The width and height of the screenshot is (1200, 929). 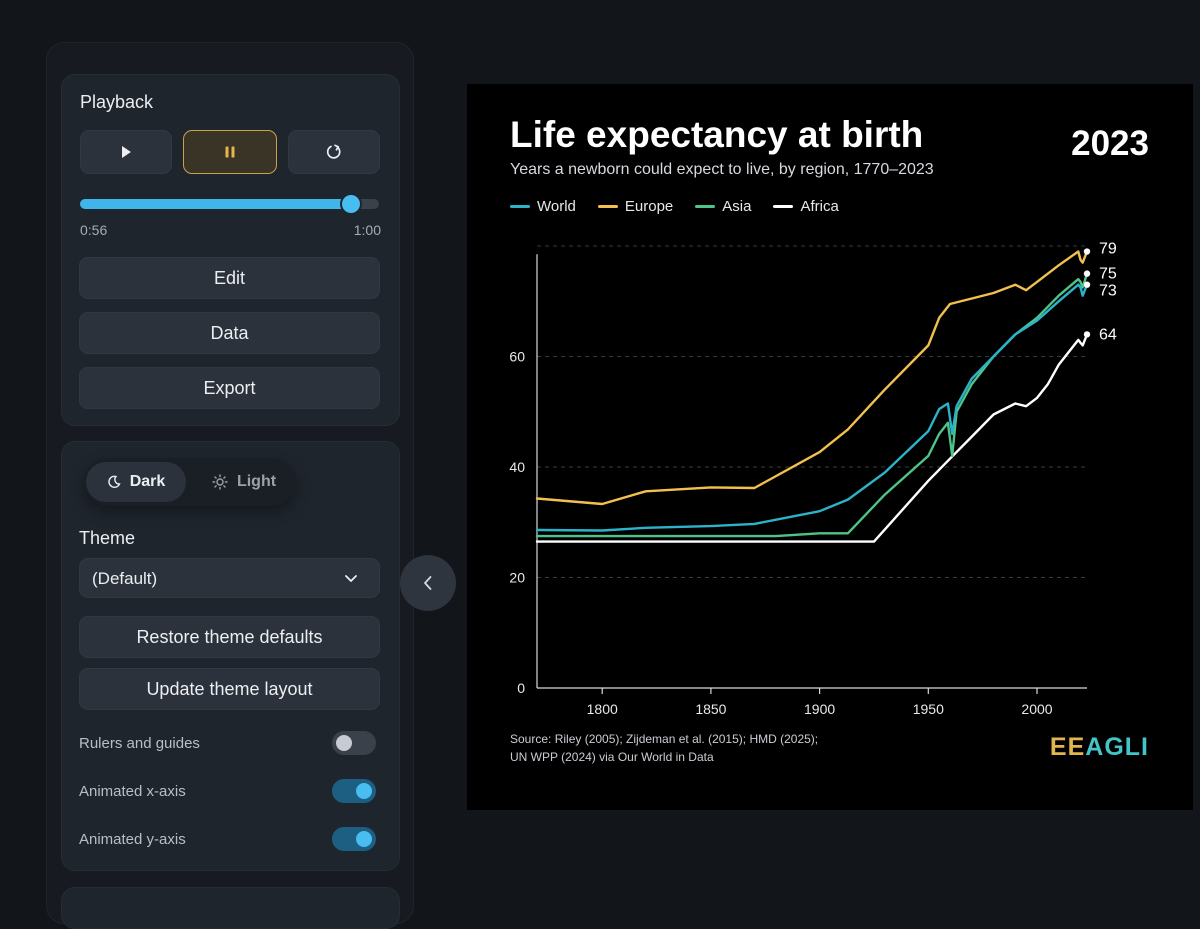 I want to click on collapse-panel-button, so click(x=428, y=583).